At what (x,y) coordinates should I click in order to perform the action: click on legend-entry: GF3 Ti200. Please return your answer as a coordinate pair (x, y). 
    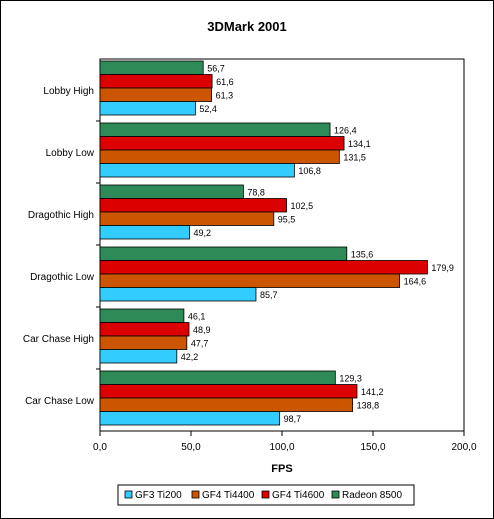
    Looking at the image, I should click on (158, 495).